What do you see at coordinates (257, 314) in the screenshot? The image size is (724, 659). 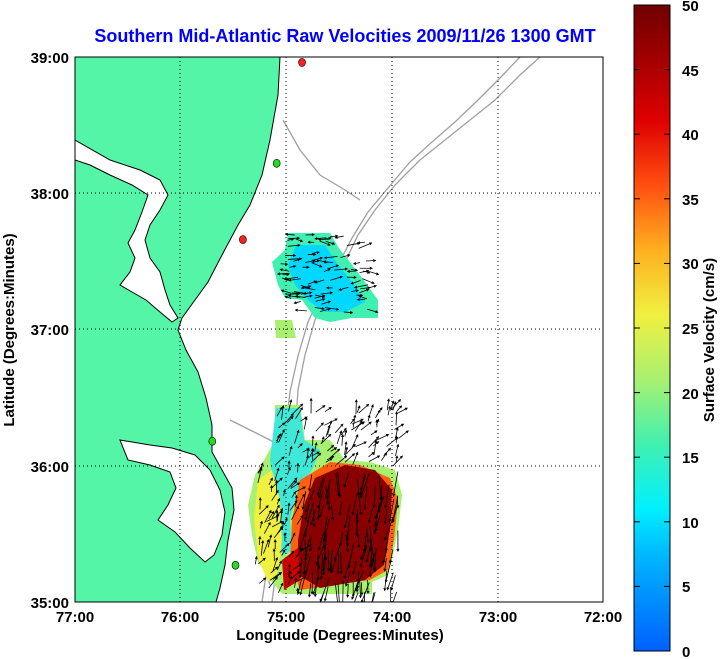 I see `radar-stations` at bounding box center [257, 314].